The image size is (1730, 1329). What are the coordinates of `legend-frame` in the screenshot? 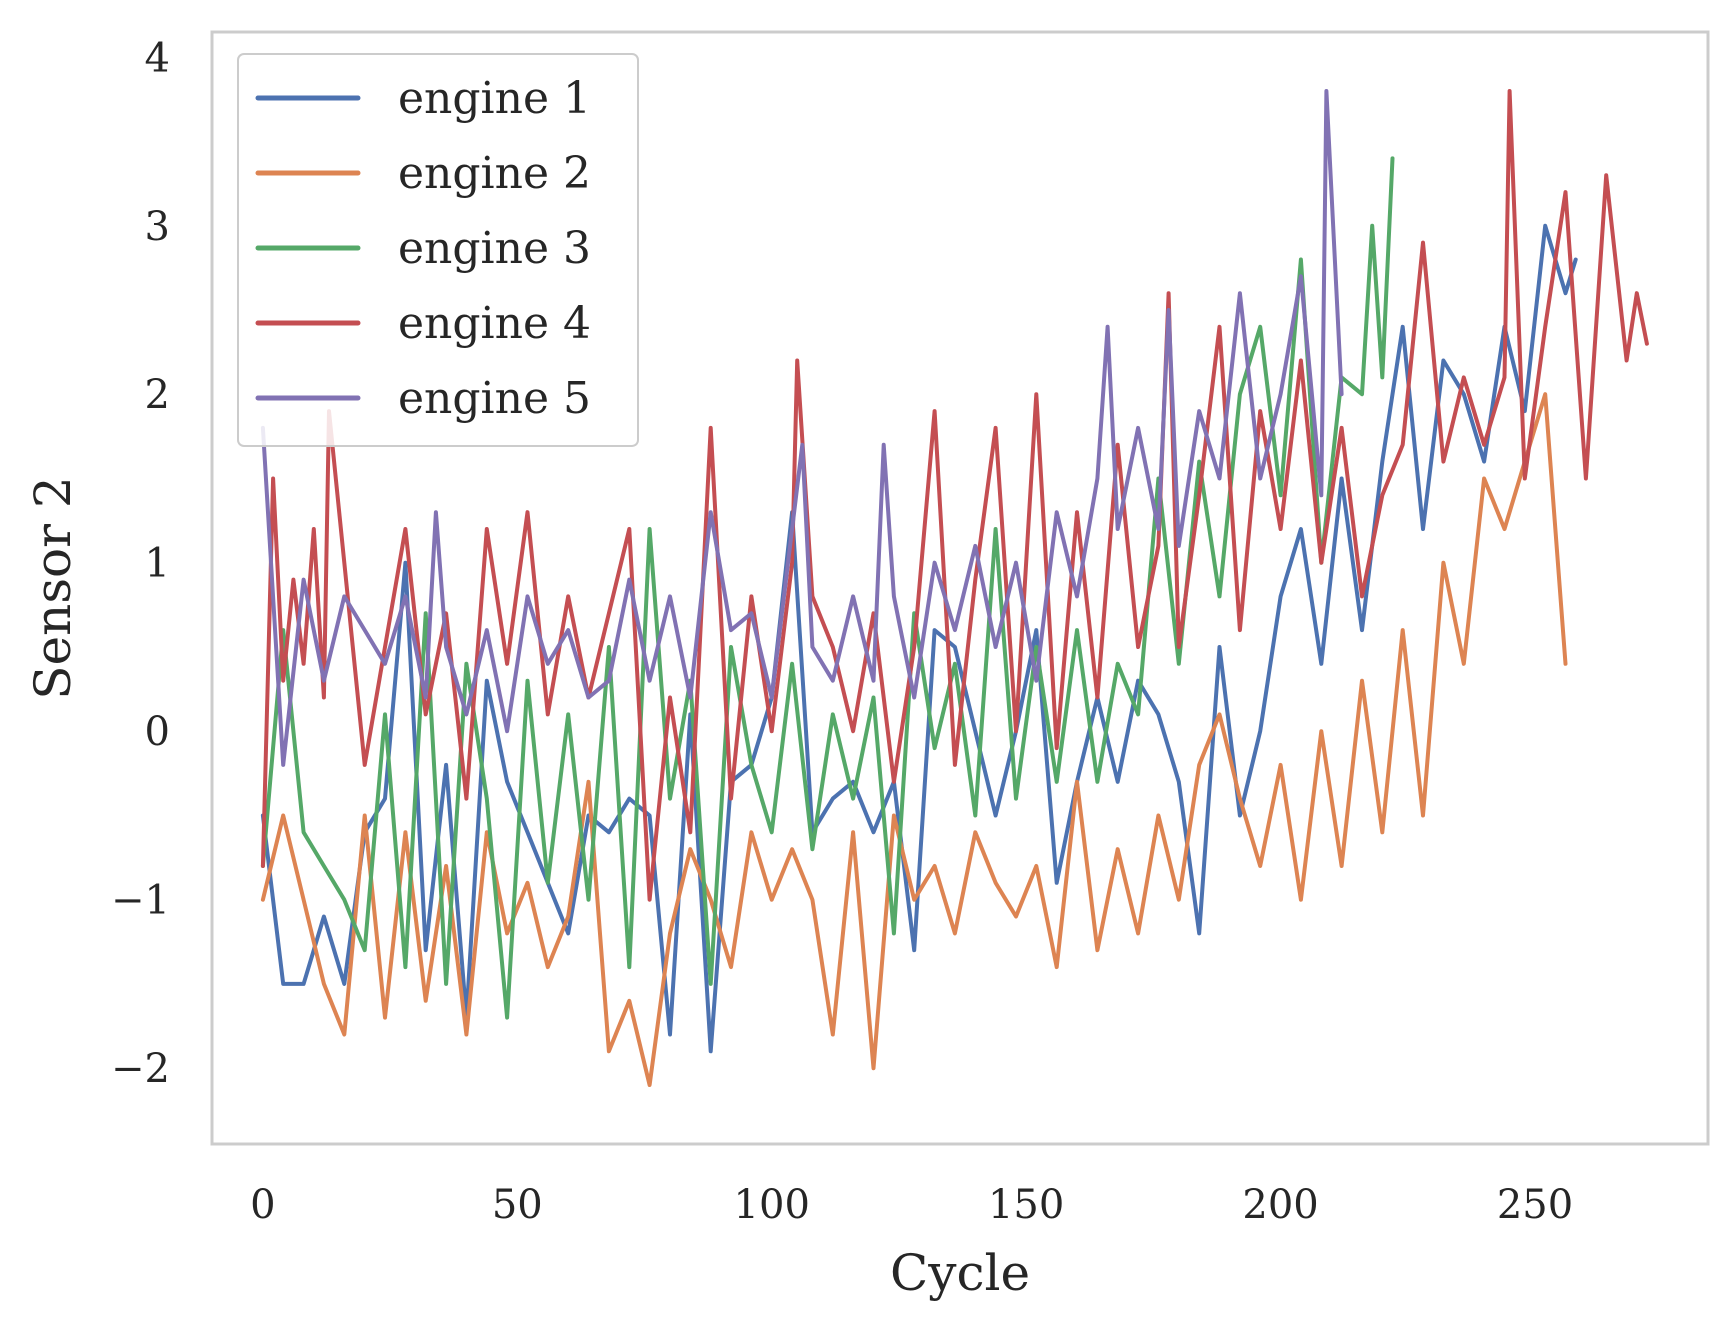 It's located at (438, 250).